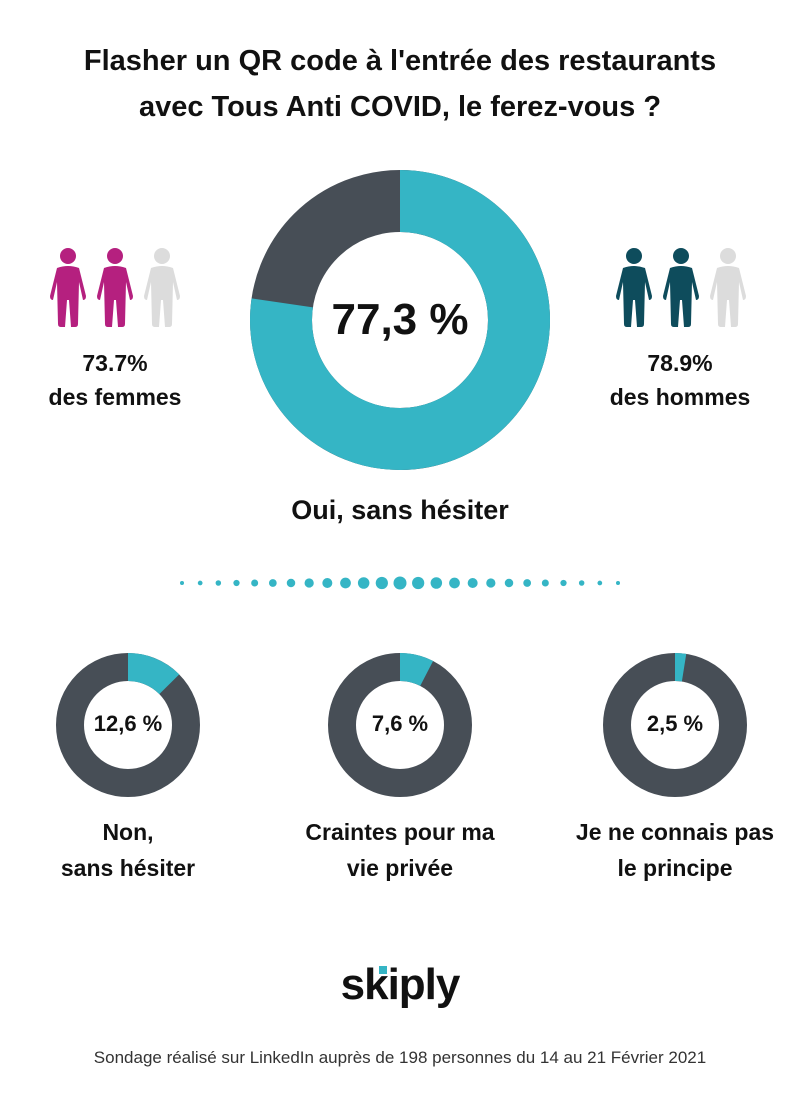 The width and height of the screenshot is (800, 1100). What do you see at coordinates (400, 850) in the screenshot?
I see `donut-craintes-label: Craintes pour ma vie privée` at bounding box center [400, 850].